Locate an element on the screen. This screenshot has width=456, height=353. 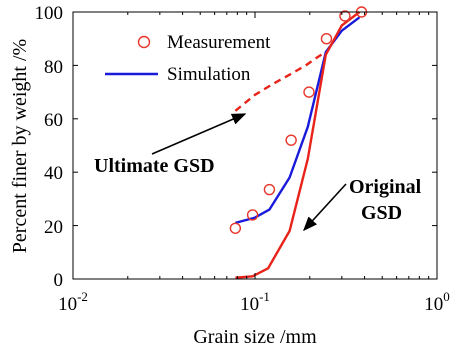
legend-simulation-label: Simulation is located at coordinates (209, 74).